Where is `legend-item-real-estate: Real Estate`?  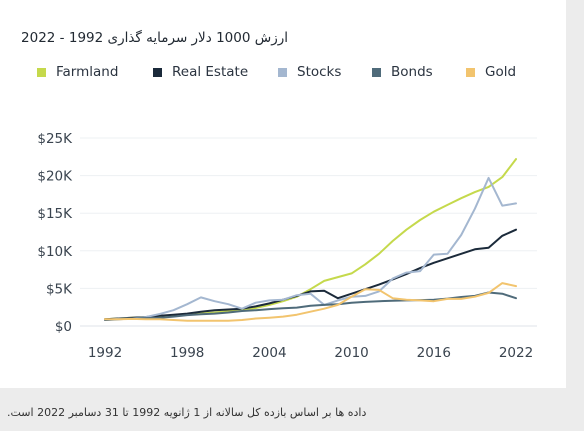
legend-item-real-estate: Real Estate is located at coordinates (200, 72).